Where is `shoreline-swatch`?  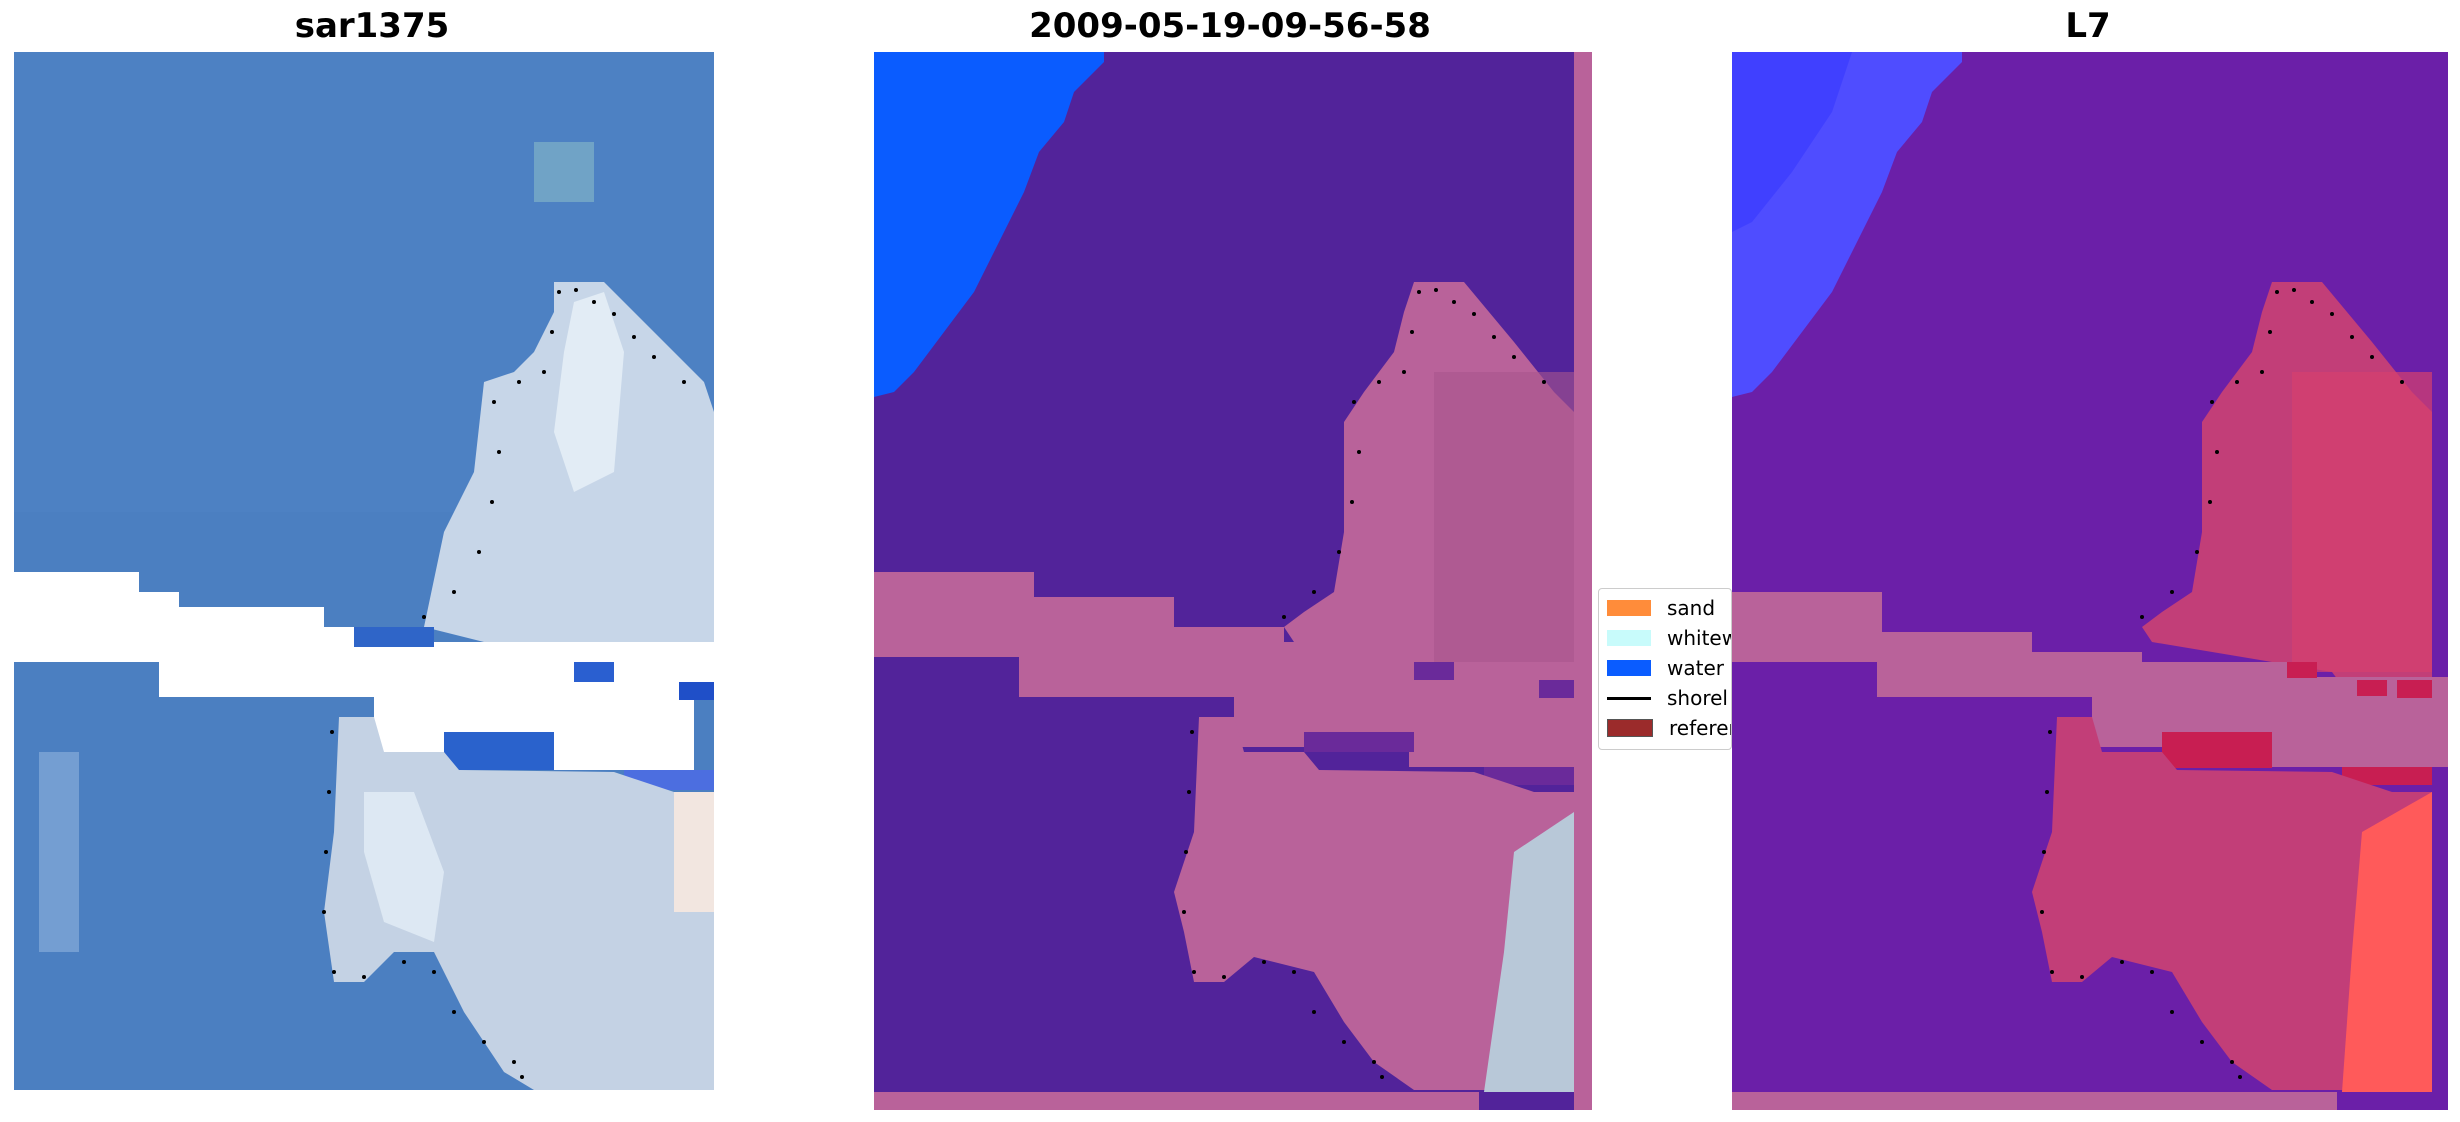 shoreline-swatch is located at coordinates (1629, 698).